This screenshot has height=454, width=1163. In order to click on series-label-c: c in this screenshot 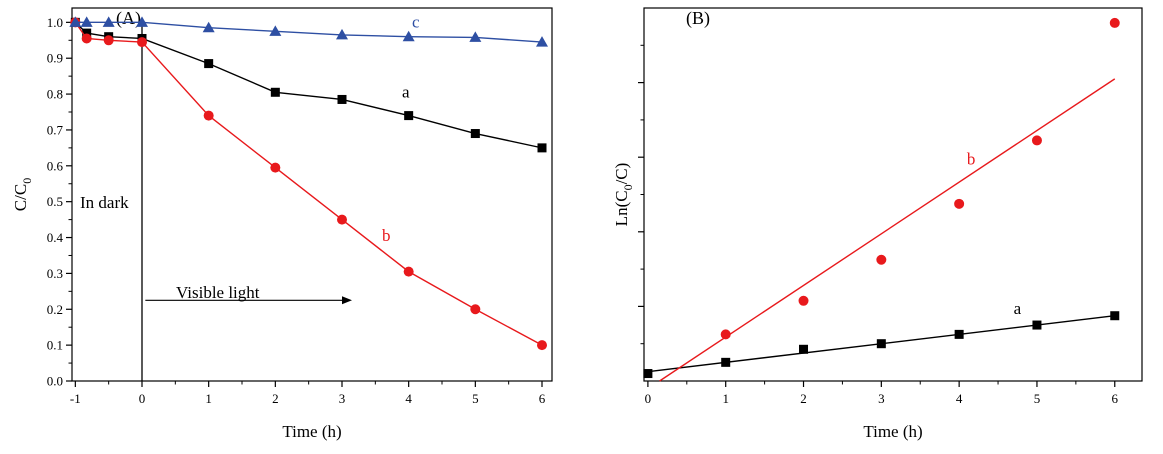, I will do `click(416, 22)`.